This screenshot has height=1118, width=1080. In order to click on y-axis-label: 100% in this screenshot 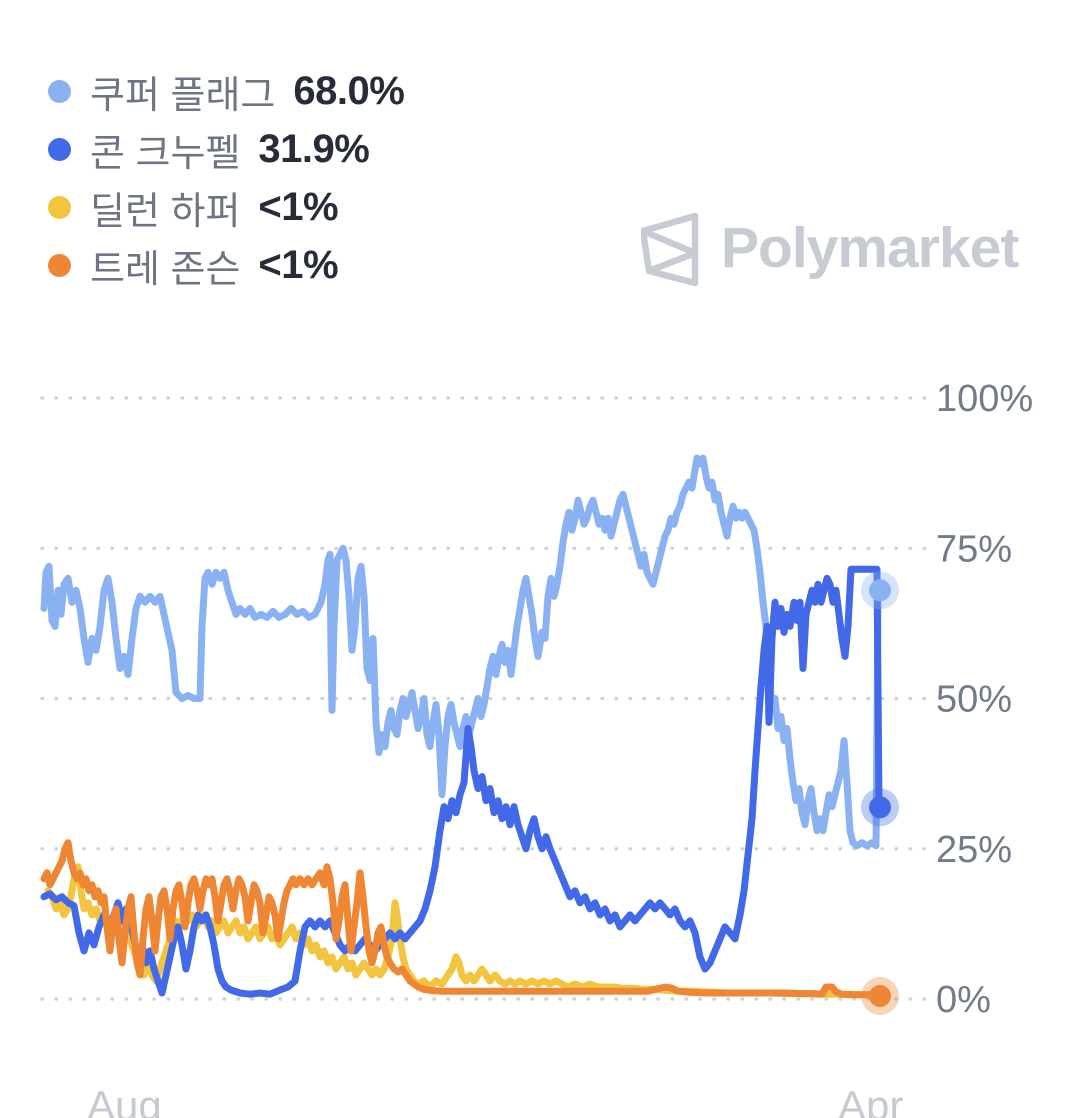, I will do `click(984, 399)`.